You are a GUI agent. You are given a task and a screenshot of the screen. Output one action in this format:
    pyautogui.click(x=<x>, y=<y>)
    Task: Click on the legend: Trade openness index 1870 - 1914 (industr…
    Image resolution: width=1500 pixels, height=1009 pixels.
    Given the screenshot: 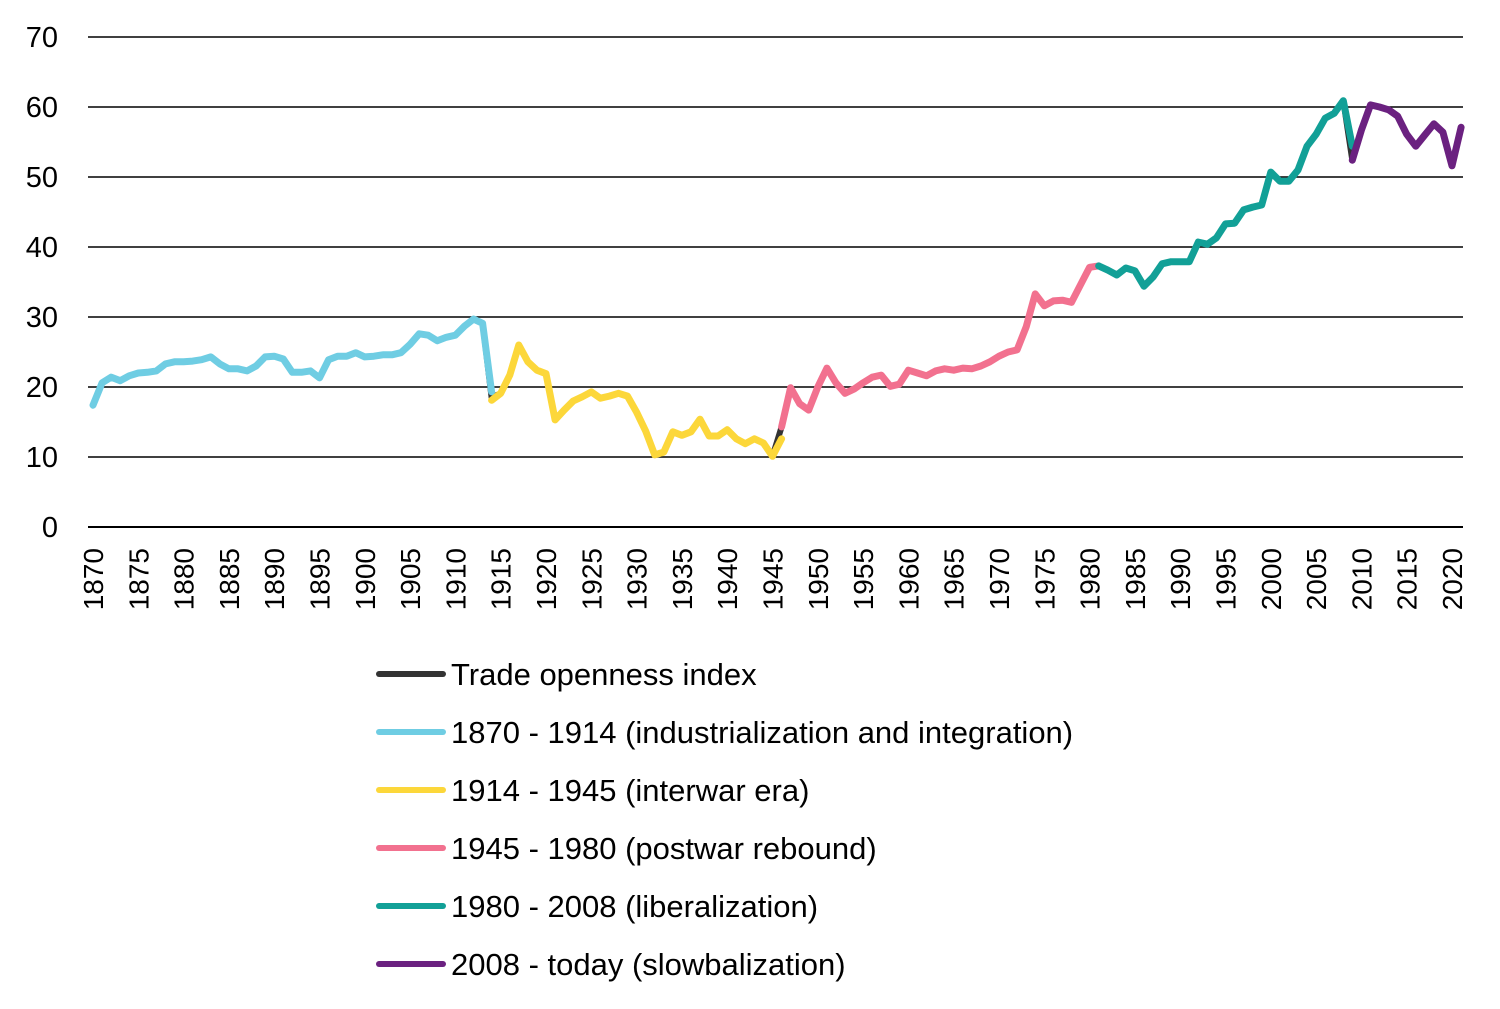 What is the action you would take?
    pyautogui.click(x=724, y=819)
    